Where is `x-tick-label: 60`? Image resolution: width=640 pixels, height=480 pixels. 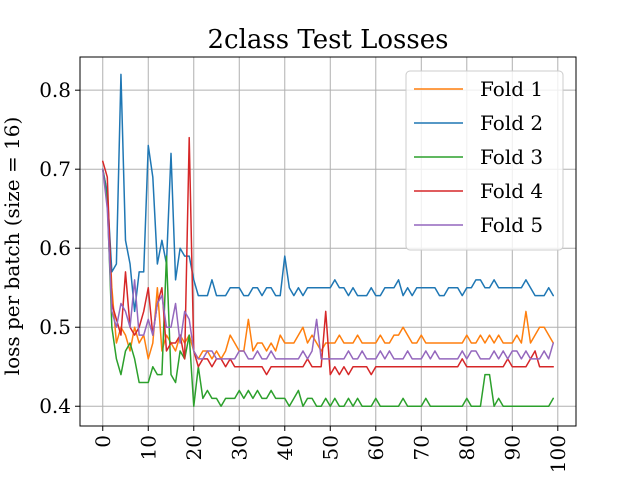 x-tick-label: 60 is located at coordinates (376, 447).